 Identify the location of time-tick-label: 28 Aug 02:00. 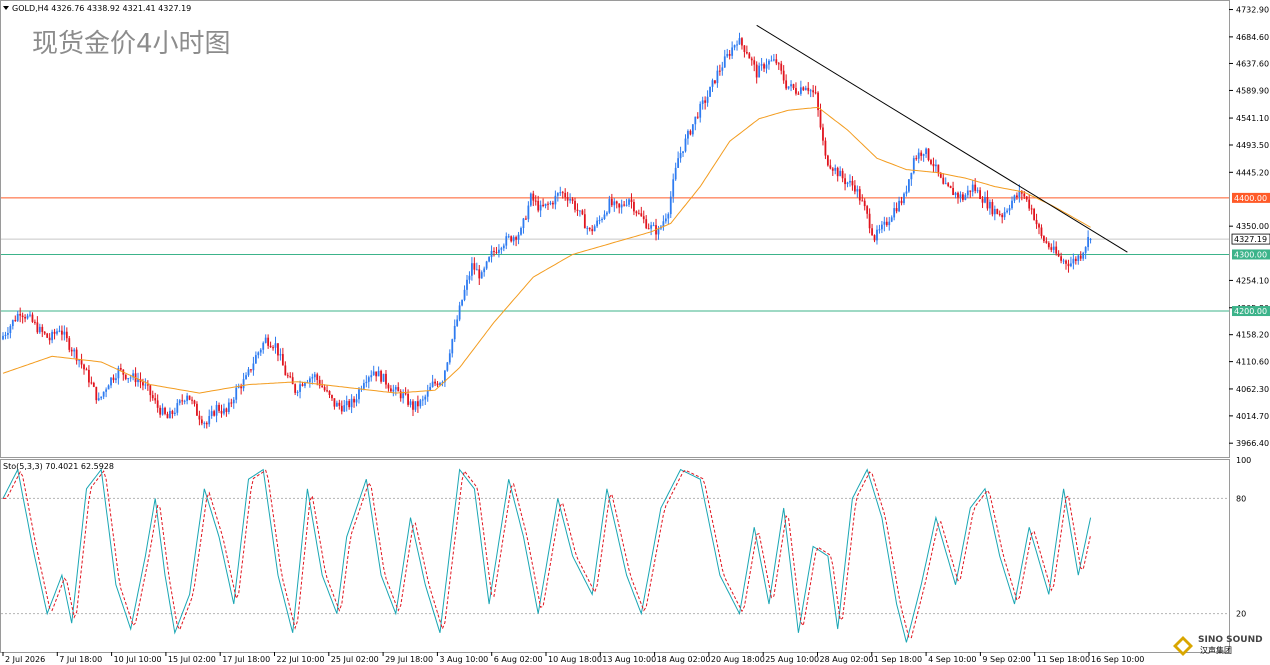
(847, 659).